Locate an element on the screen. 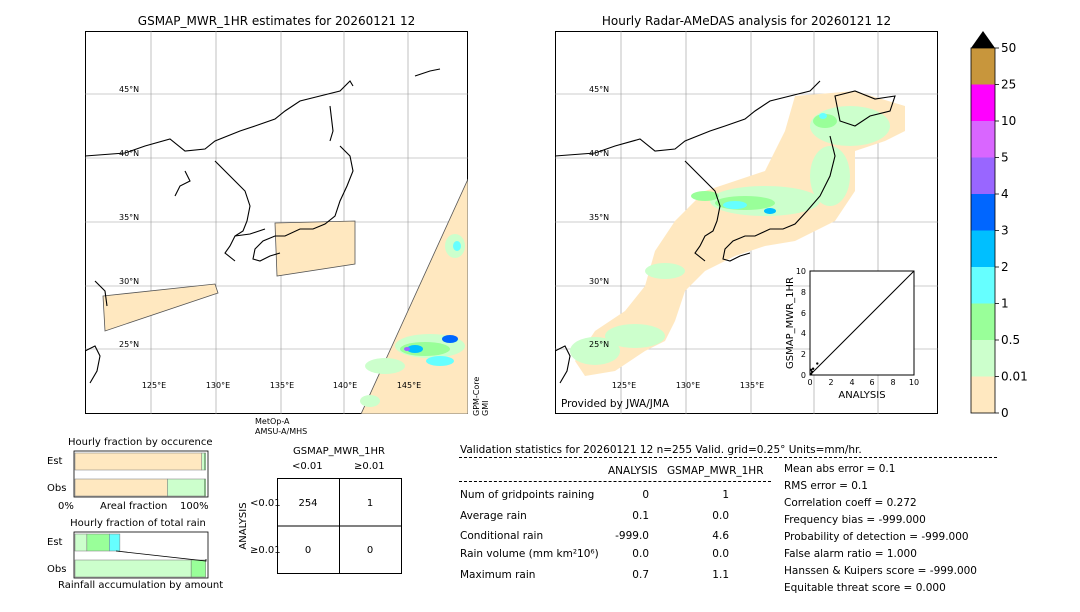 This screenshot has height=612, width=1080. validation-col-gsmap: GSMAP_MWR_1HR is located at coordinates (715, 471).